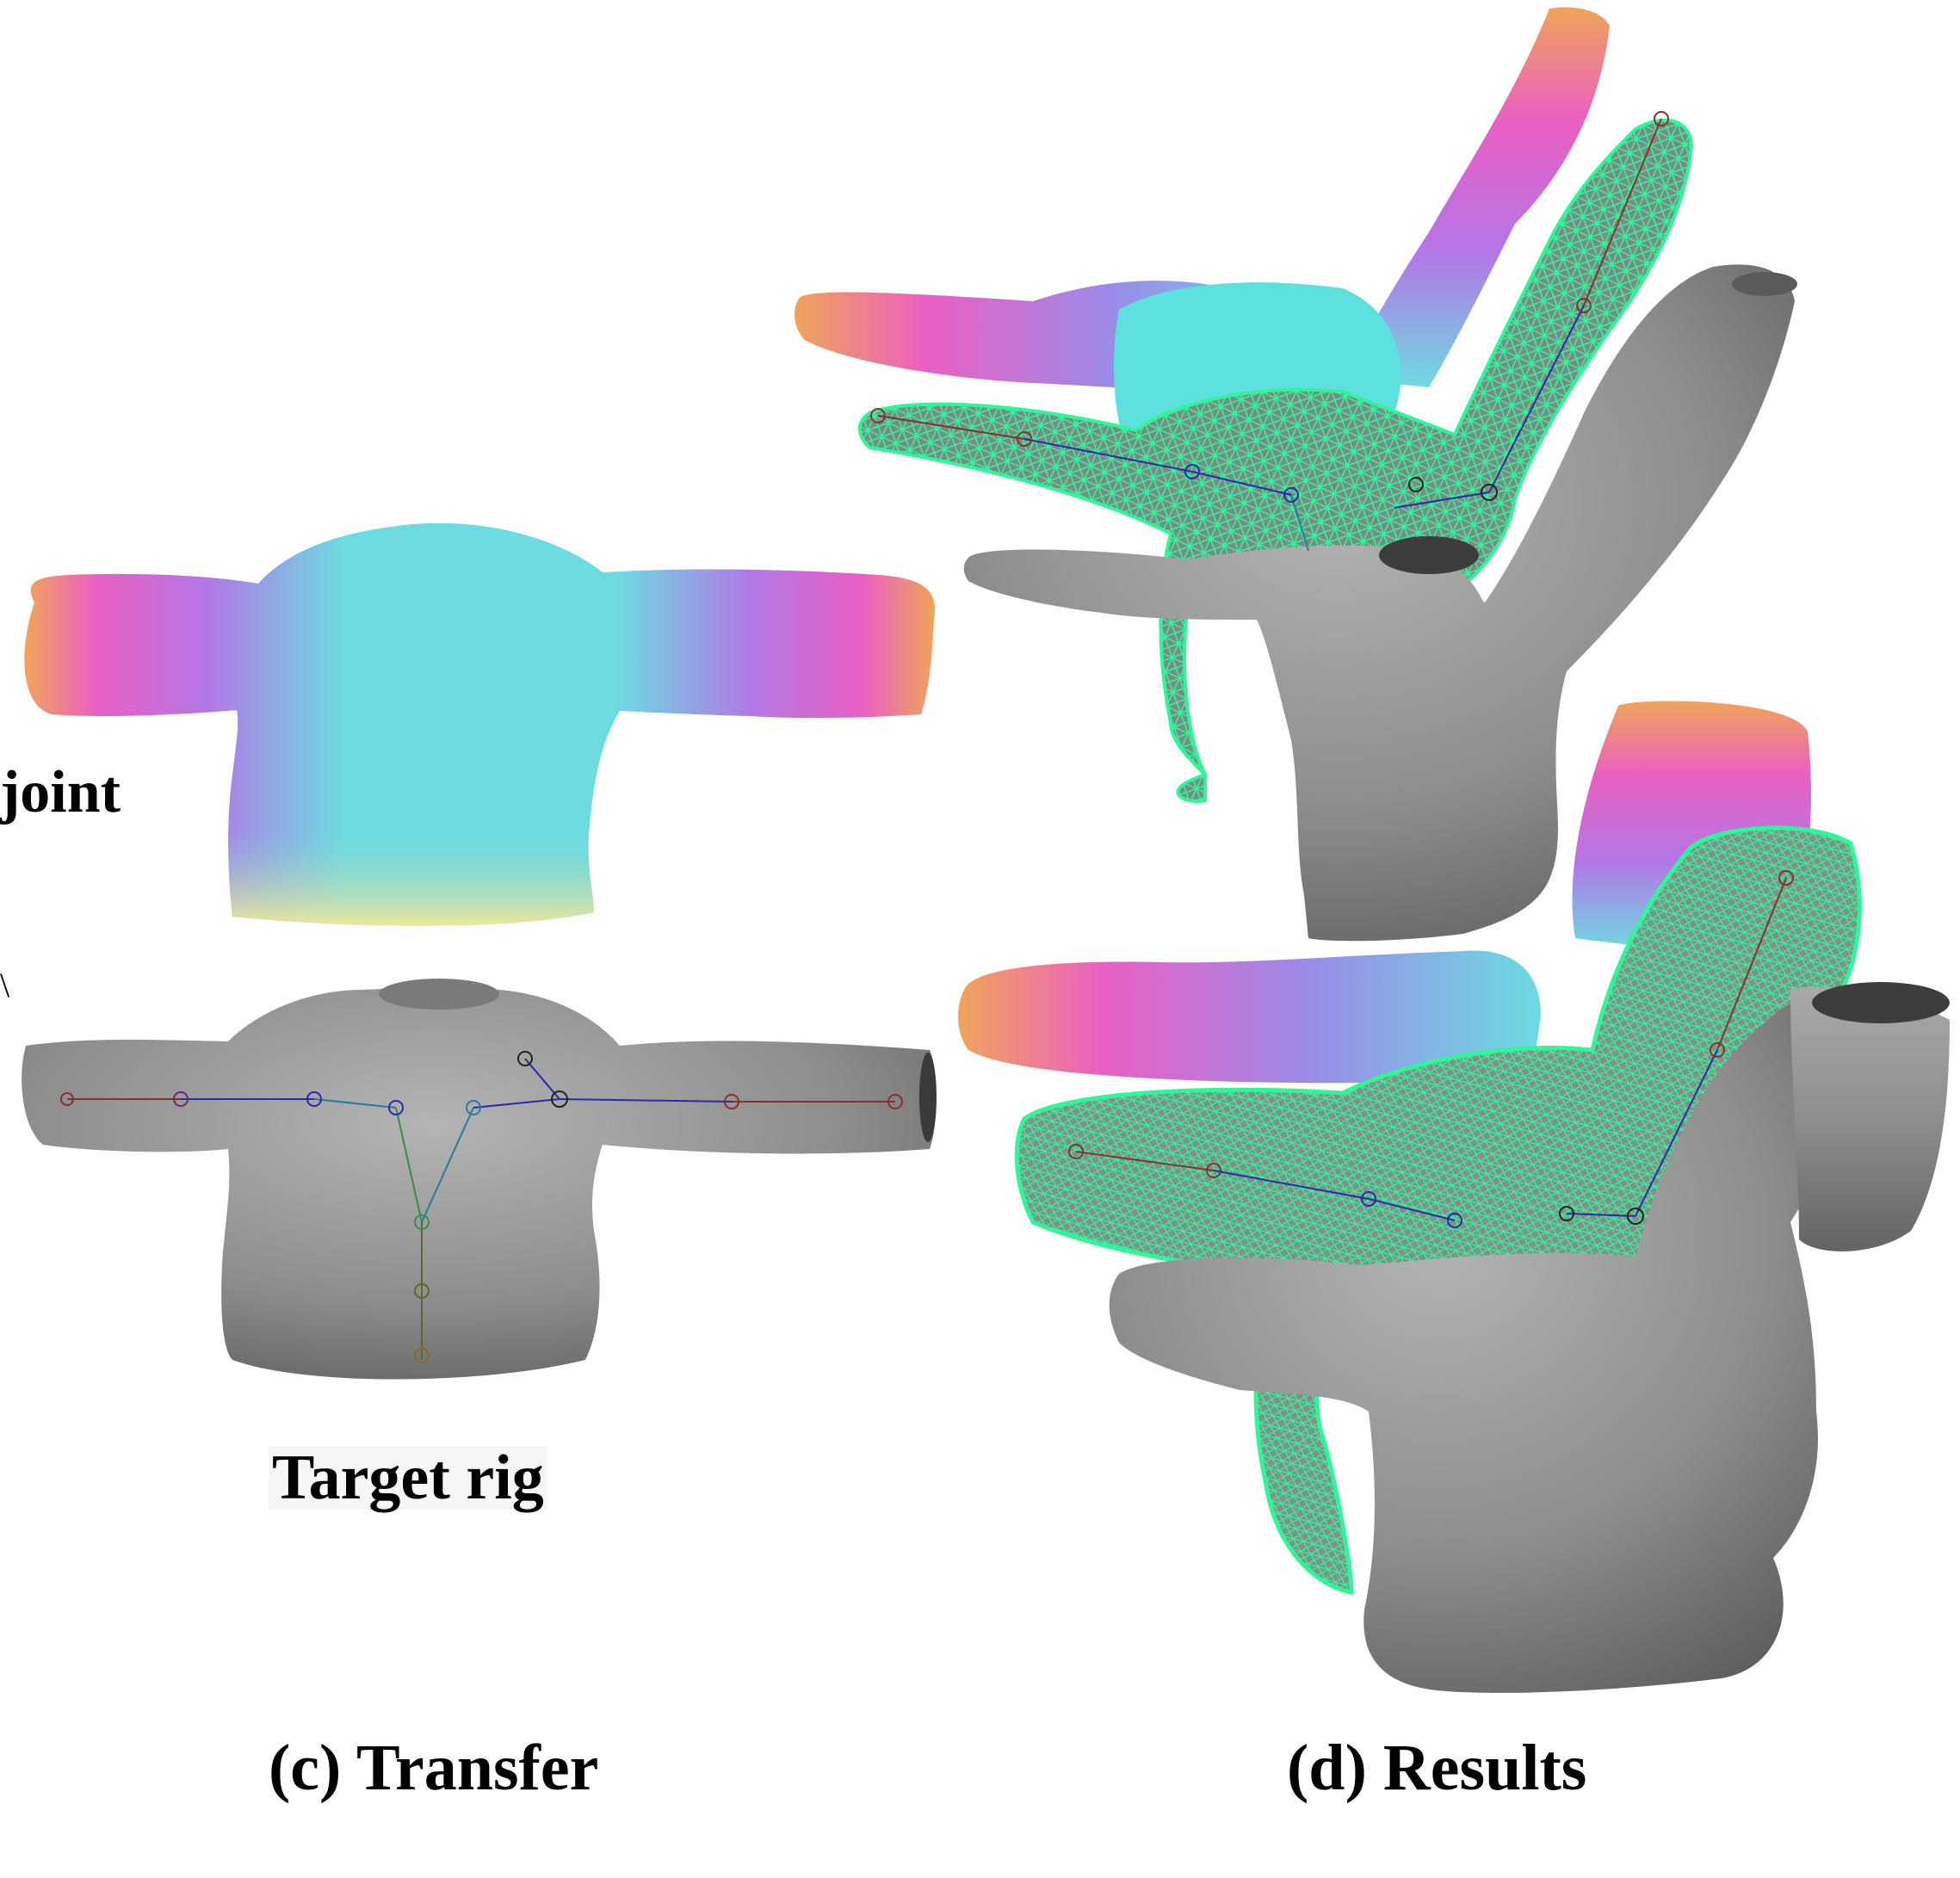 The width and height of the screenshot is (1960, 1878). I want to click on gray-raised-arm, so click(1870, 1118).